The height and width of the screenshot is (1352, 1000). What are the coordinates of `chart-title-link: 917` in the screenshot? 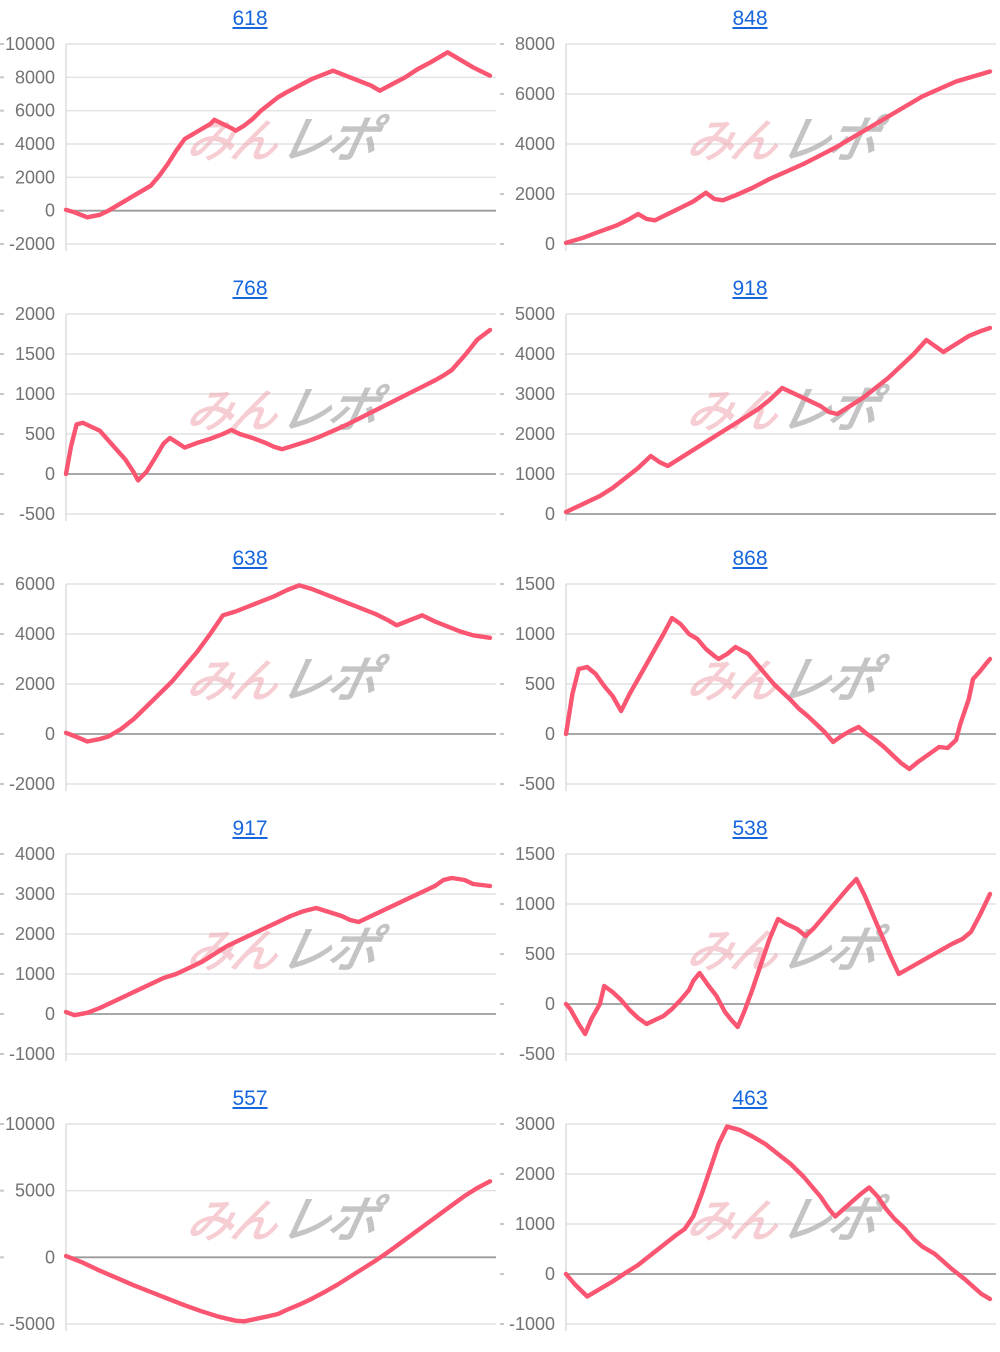 It's located at (250, 828).